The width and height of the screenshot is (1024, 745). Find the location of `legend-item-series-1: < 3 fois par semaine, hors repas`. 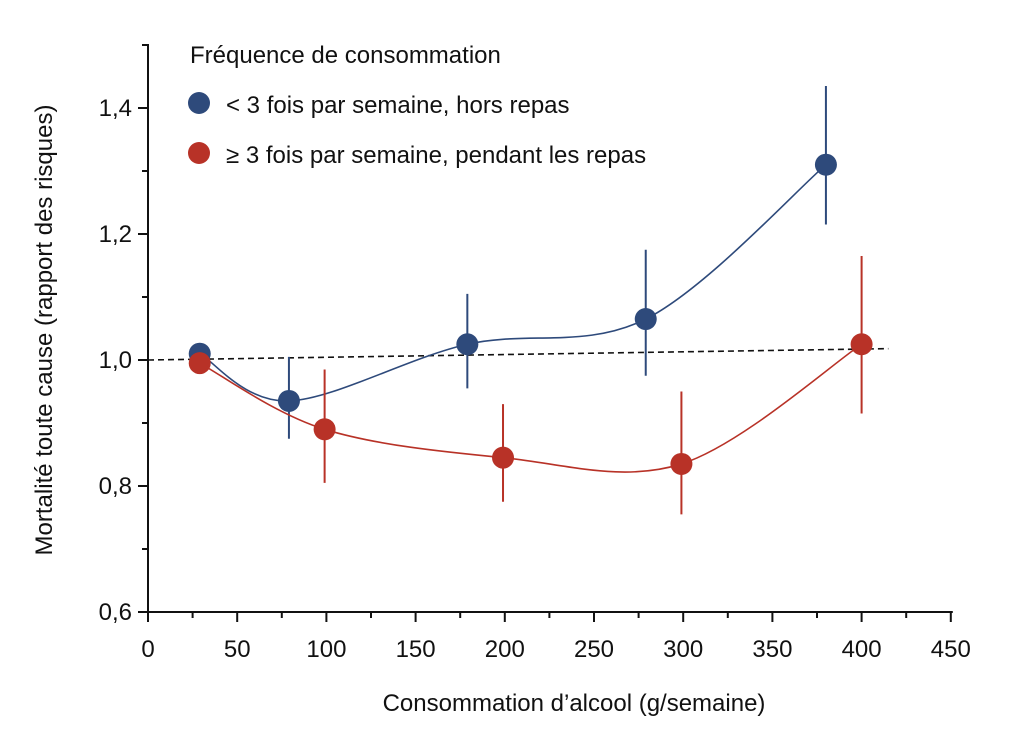

legend-item-series-1: < 3 fois par semaine, hors repas is located at coordinates (379, 105).